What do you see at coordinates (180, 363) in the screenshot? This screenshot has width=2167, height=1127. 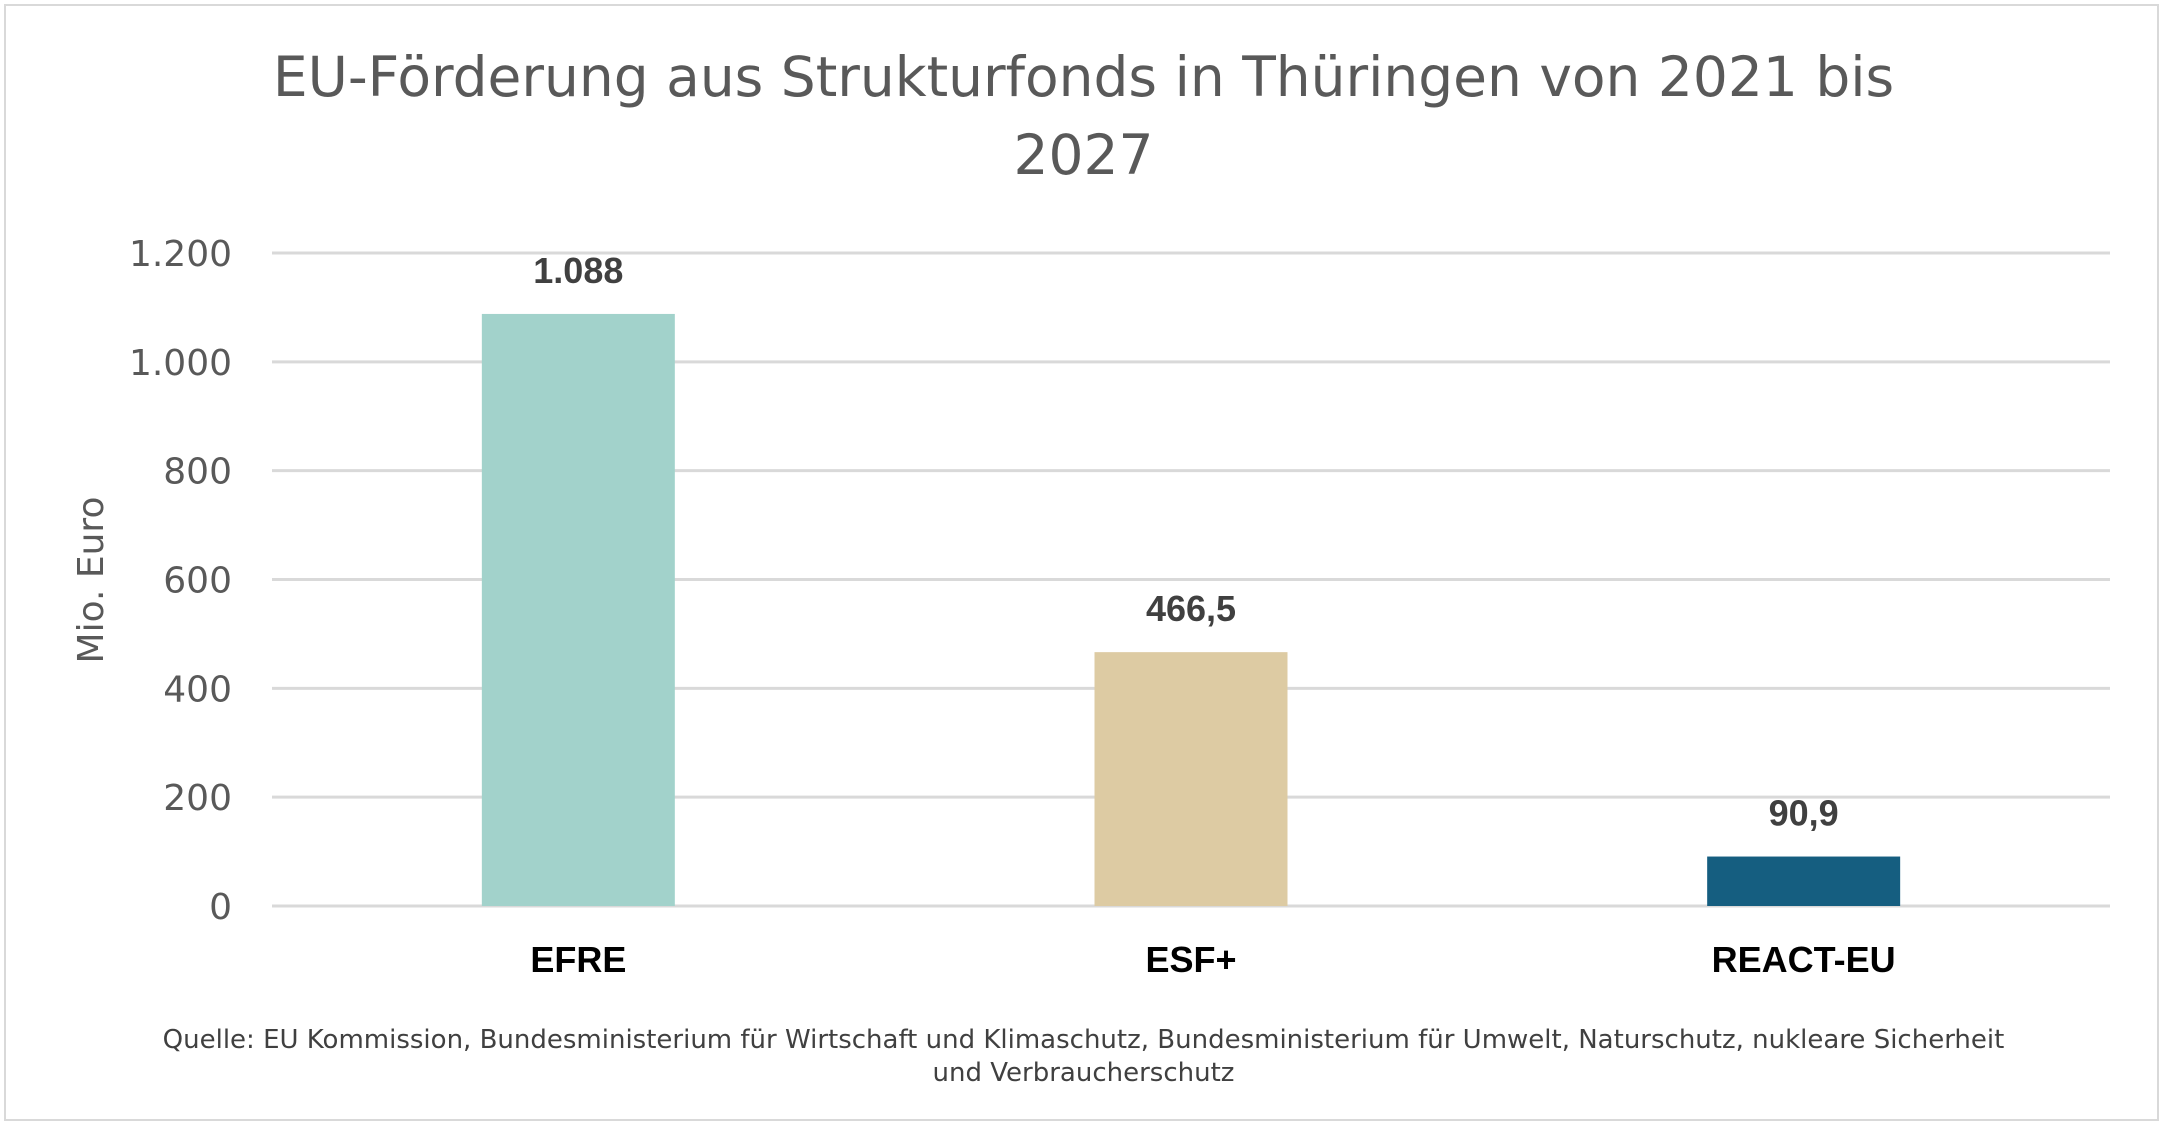 I see `y-tick-label: 1.000` at bounding box center [180, 363].